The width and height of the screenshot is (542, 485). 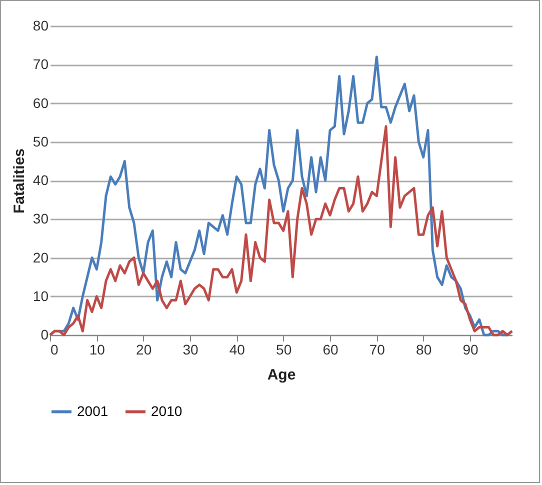 What do you see at coordinates (40, 141) in the screenshot?
I see `y-tick-label: 50` at bounding box center [40, 141].